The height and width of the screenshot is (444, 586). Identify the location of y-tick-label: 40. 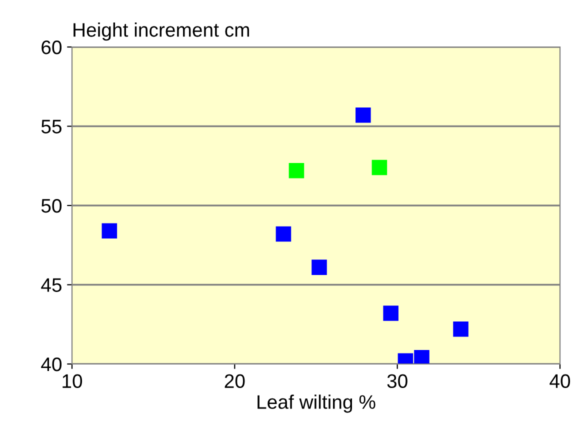
(51, 364).